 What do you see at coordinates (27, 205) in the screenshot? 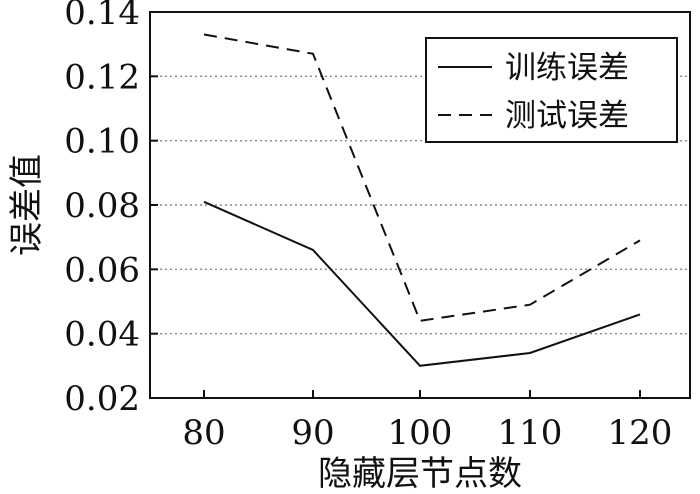
I see `y-axis-title: 误差值` at bounding box center [27, 205].